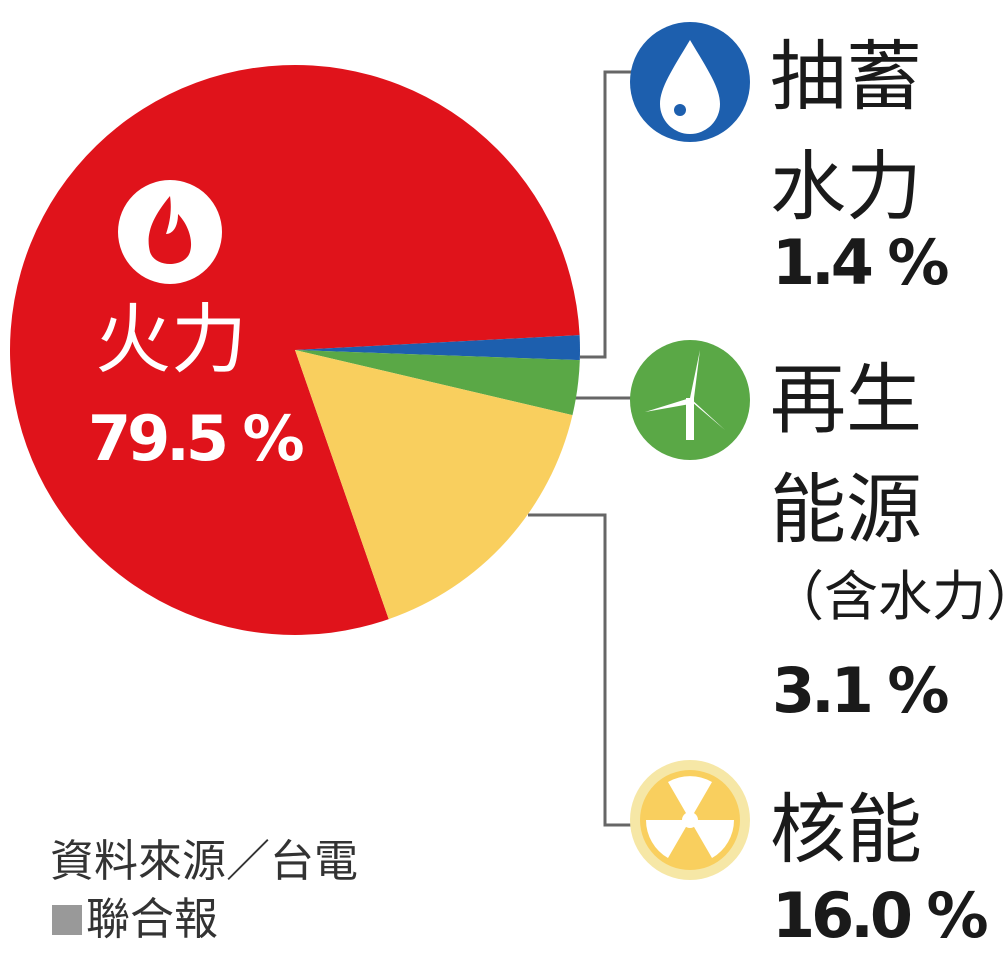  Describe the element at coordinates (67, 920) in the screenshot. I see `credit-square` at that location.